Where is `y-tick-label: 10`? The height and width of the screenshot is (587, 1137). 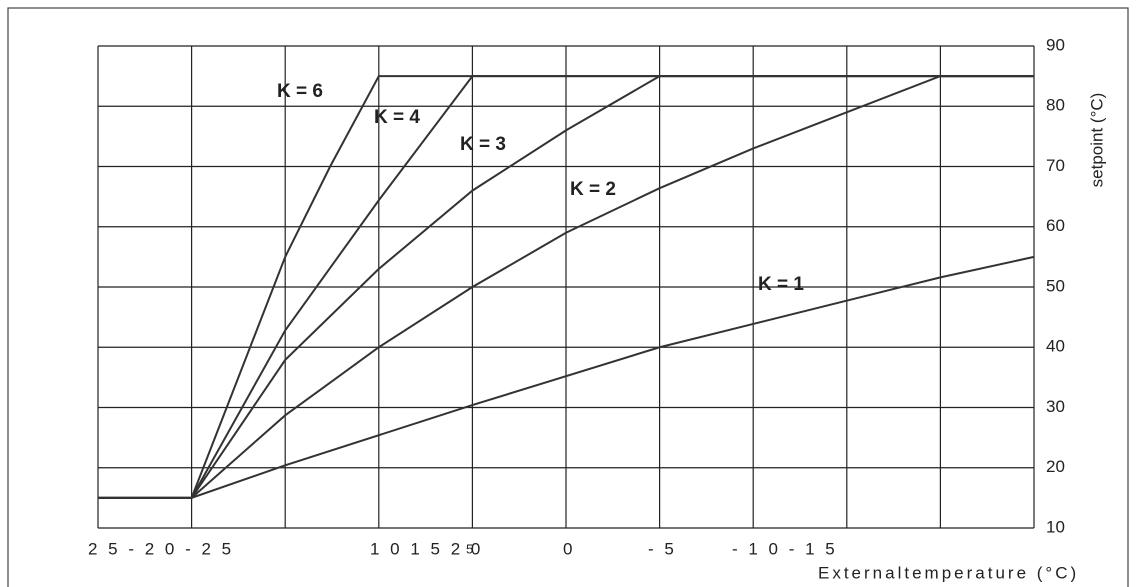
y-tick-label: 10 is located at coordinates (1055, 526).